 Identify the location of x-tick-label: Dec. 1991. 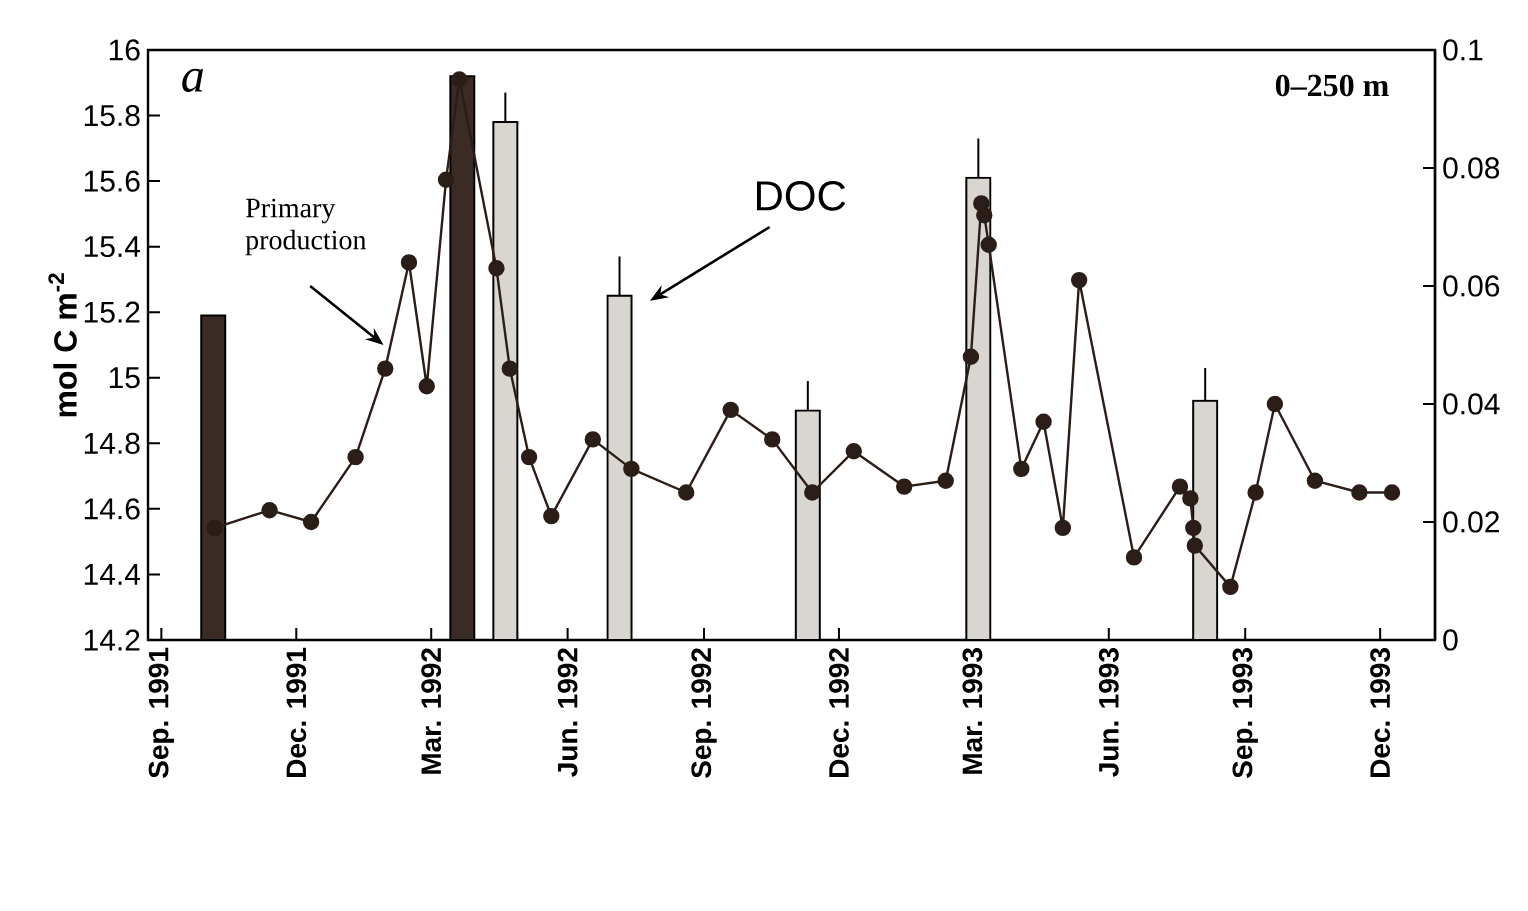
(296, 712).